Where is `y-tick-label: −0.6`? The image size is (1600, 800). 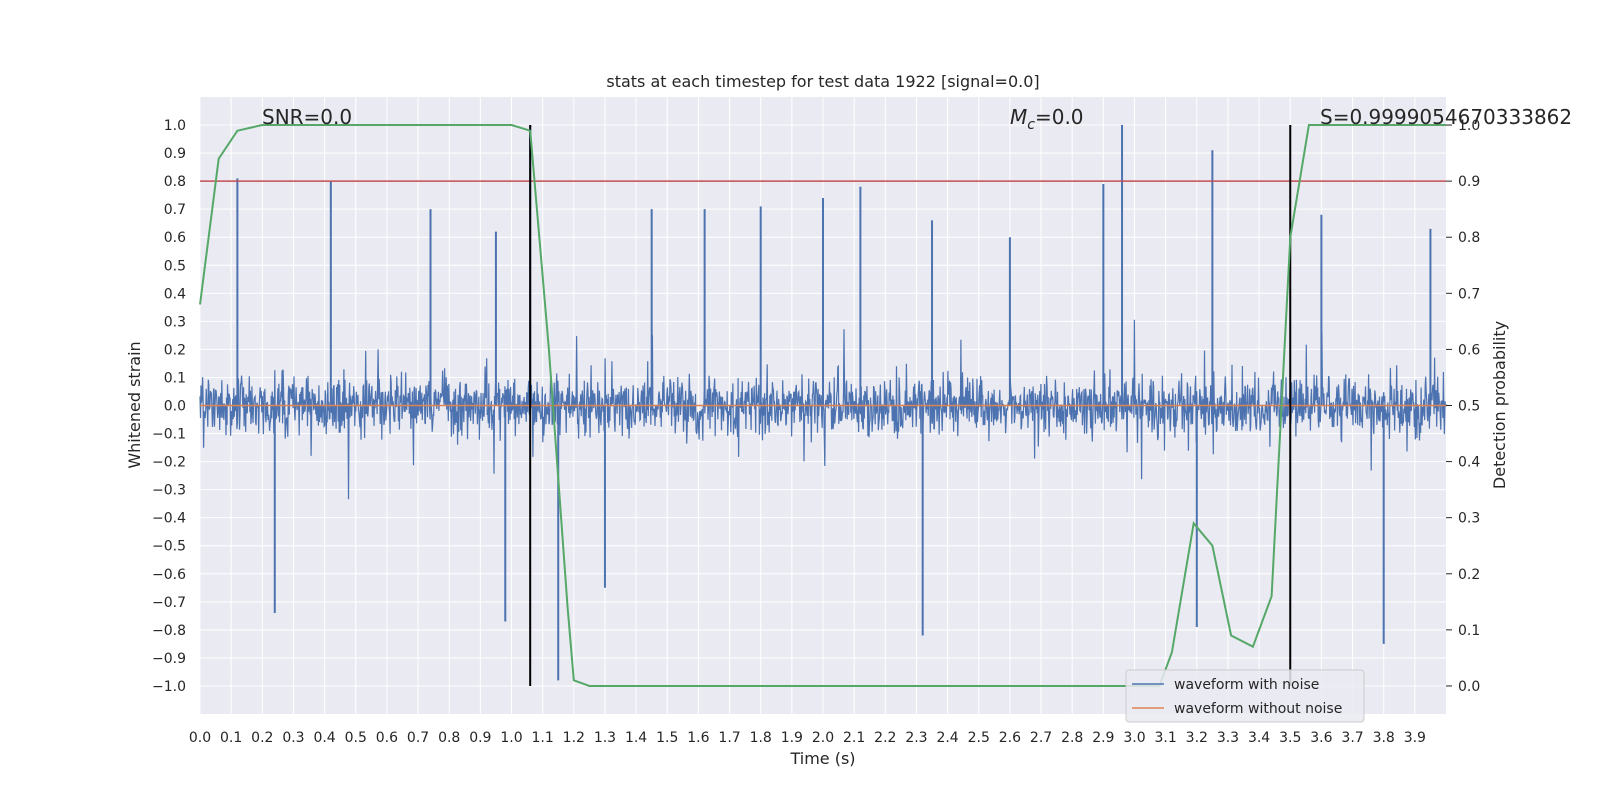
y-tick-label: −0.6 is located at coordinates (169, 575).